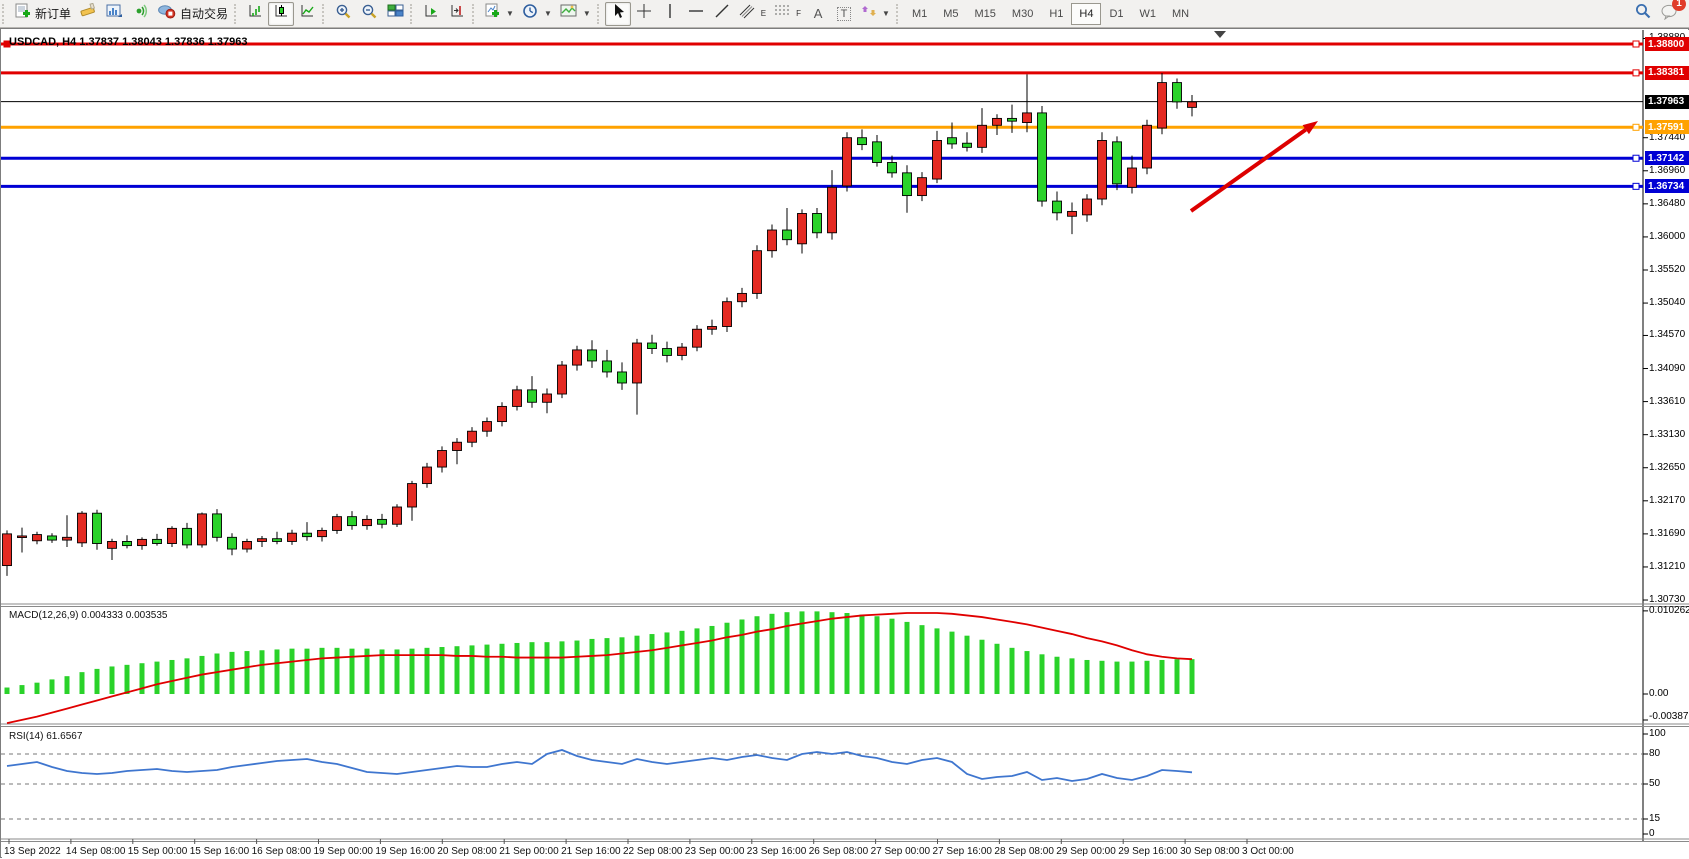  What do you see at coordinates (307, 14) in the screenshot?
I see `line-chart-mode-button` at bounding box center [307, 14].